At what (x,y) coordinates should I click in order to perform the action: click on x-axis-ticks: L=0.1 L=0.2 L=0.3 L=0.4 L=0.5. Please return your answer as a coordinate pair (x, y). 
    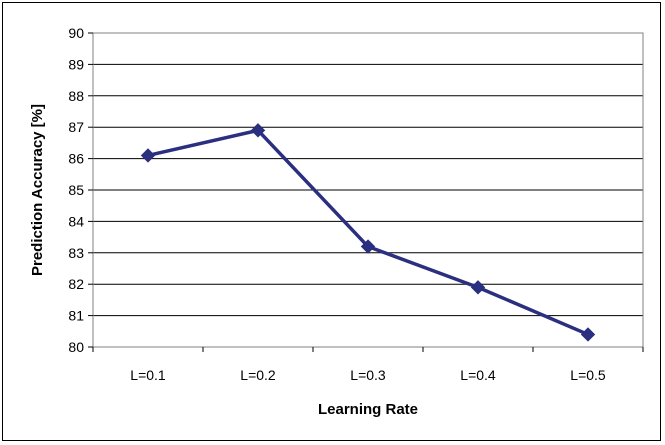
    Looking at the image, I should click on (368, 365).